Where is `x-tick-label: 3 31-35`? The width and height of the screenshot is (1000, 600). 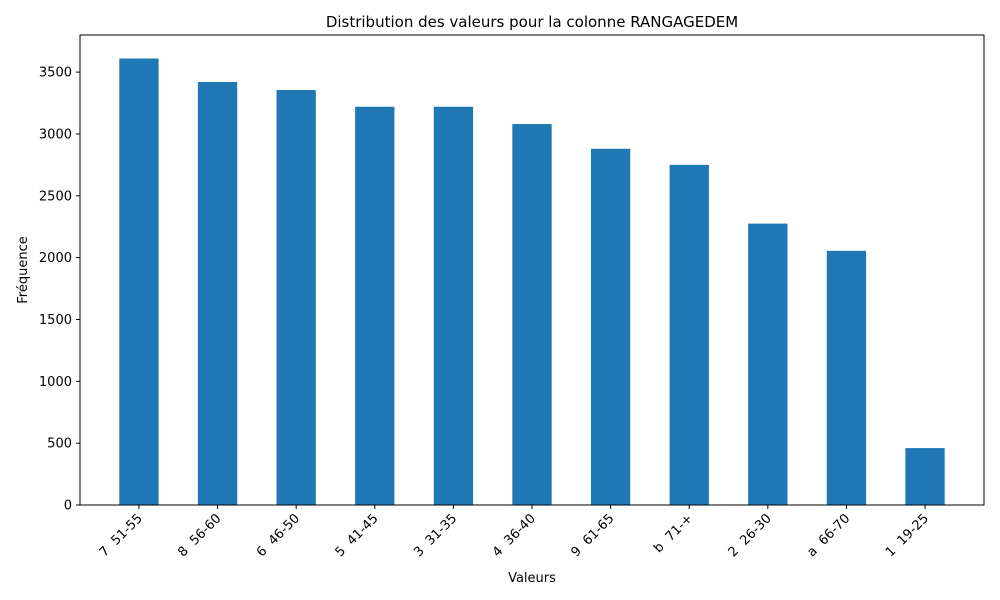
x-tick-label: 3 31-35 is located at coordinates (435, 535).